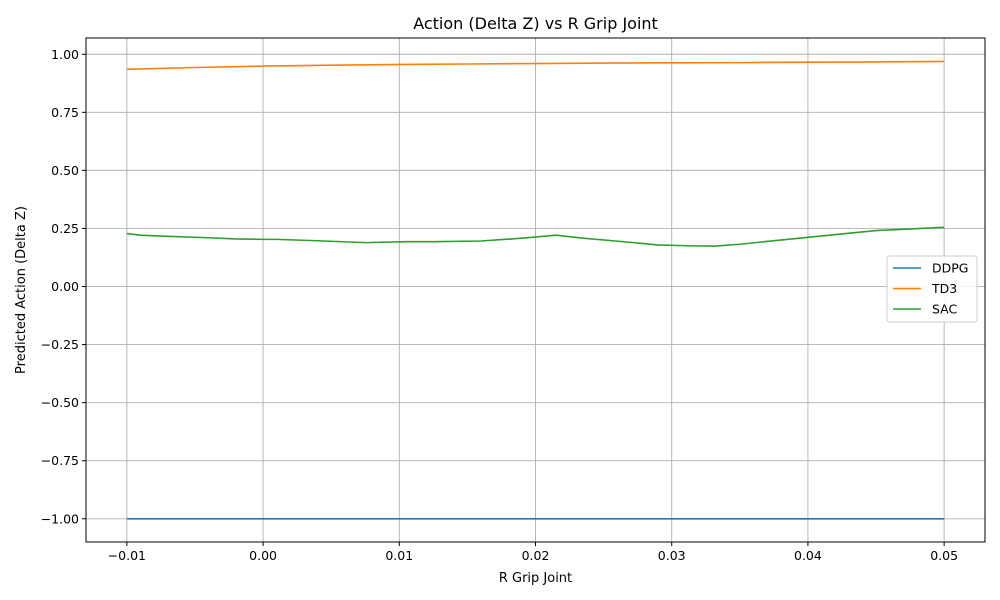  I want to click on legend-label-ddpg: DDPG, so click(950, 268).